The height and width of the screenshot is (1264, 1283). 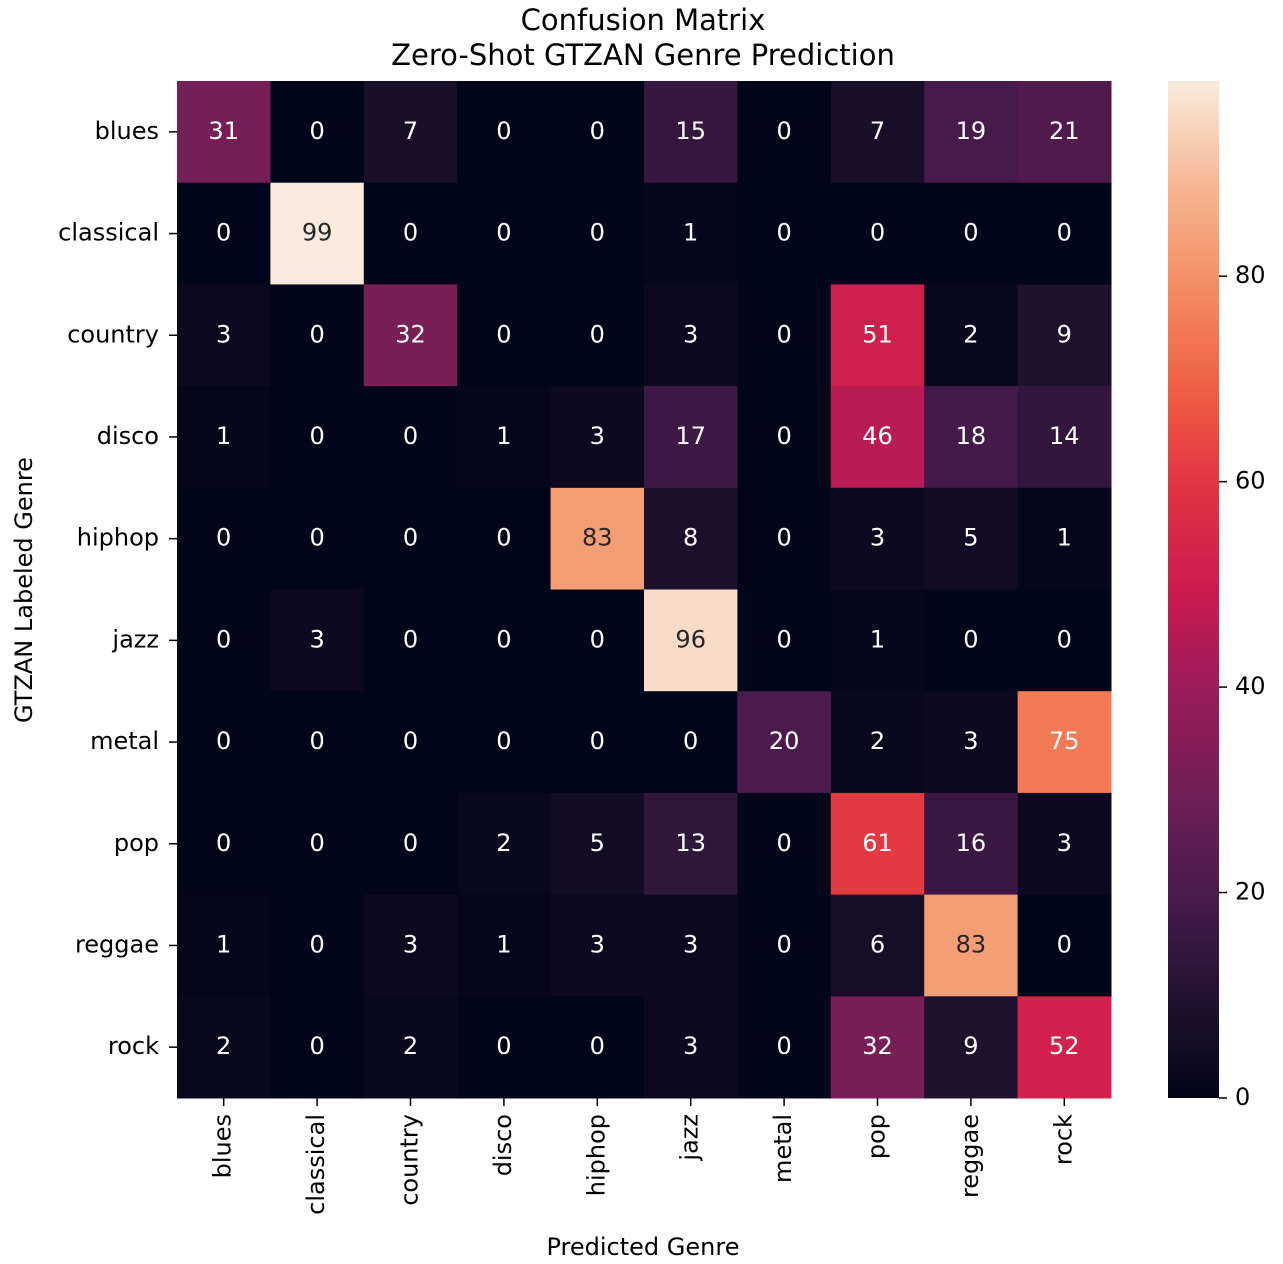 I want to click on cell-label: 8, so click(x=690, y=538).